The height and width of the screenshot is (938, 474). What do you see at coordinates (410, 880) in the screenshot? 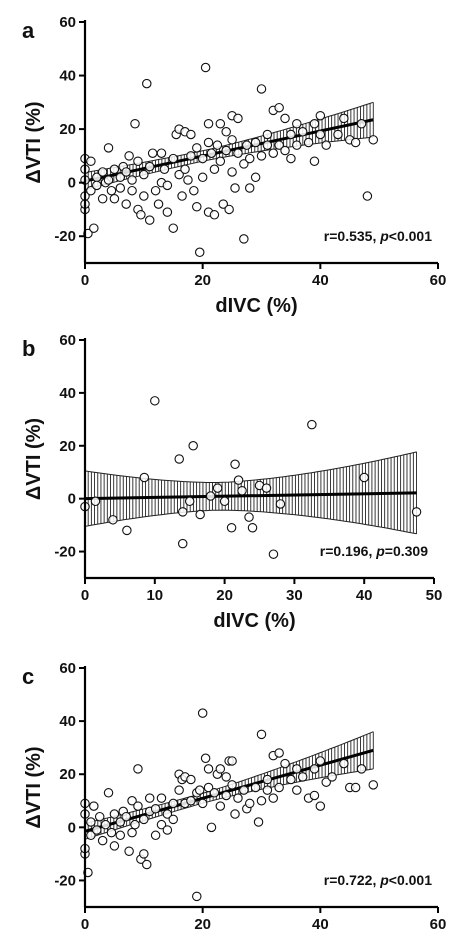
I see `stat-p-value: <0.001` at bounding box center [410, 880].